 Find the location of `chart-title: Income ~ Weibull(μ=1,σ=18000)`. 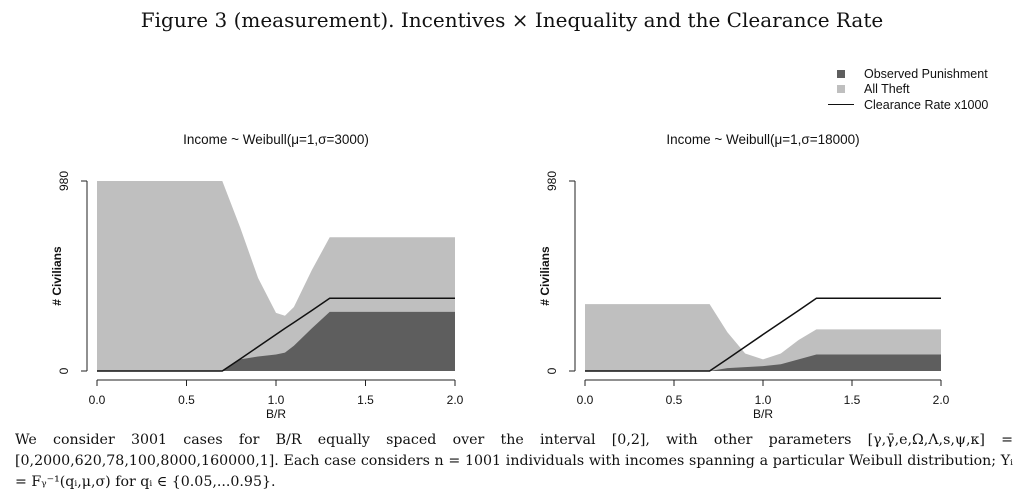

chart-title: Income ~ Weibull(μ=1,σ=18000) is located at coordinates (762, 139).